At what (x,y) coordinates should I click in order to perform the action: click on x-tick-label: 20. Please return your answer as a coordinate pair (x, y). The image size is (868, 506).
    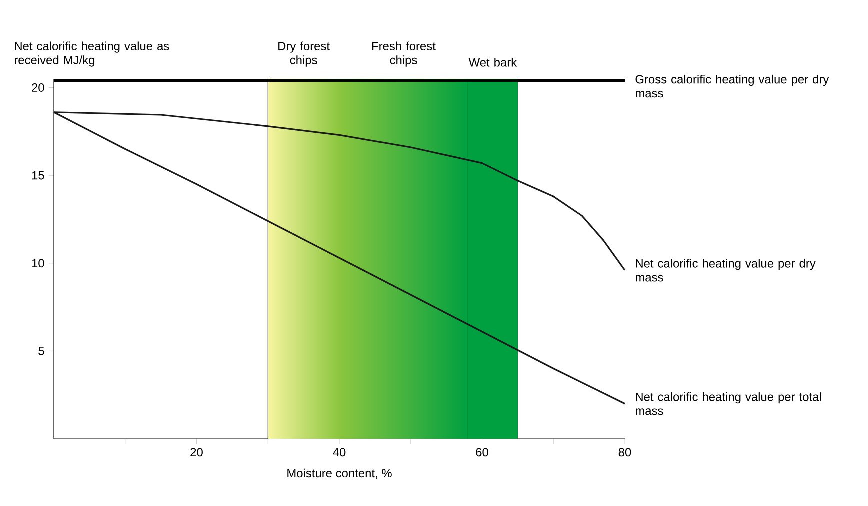
    Looking at the image, I should click on (196, 452).